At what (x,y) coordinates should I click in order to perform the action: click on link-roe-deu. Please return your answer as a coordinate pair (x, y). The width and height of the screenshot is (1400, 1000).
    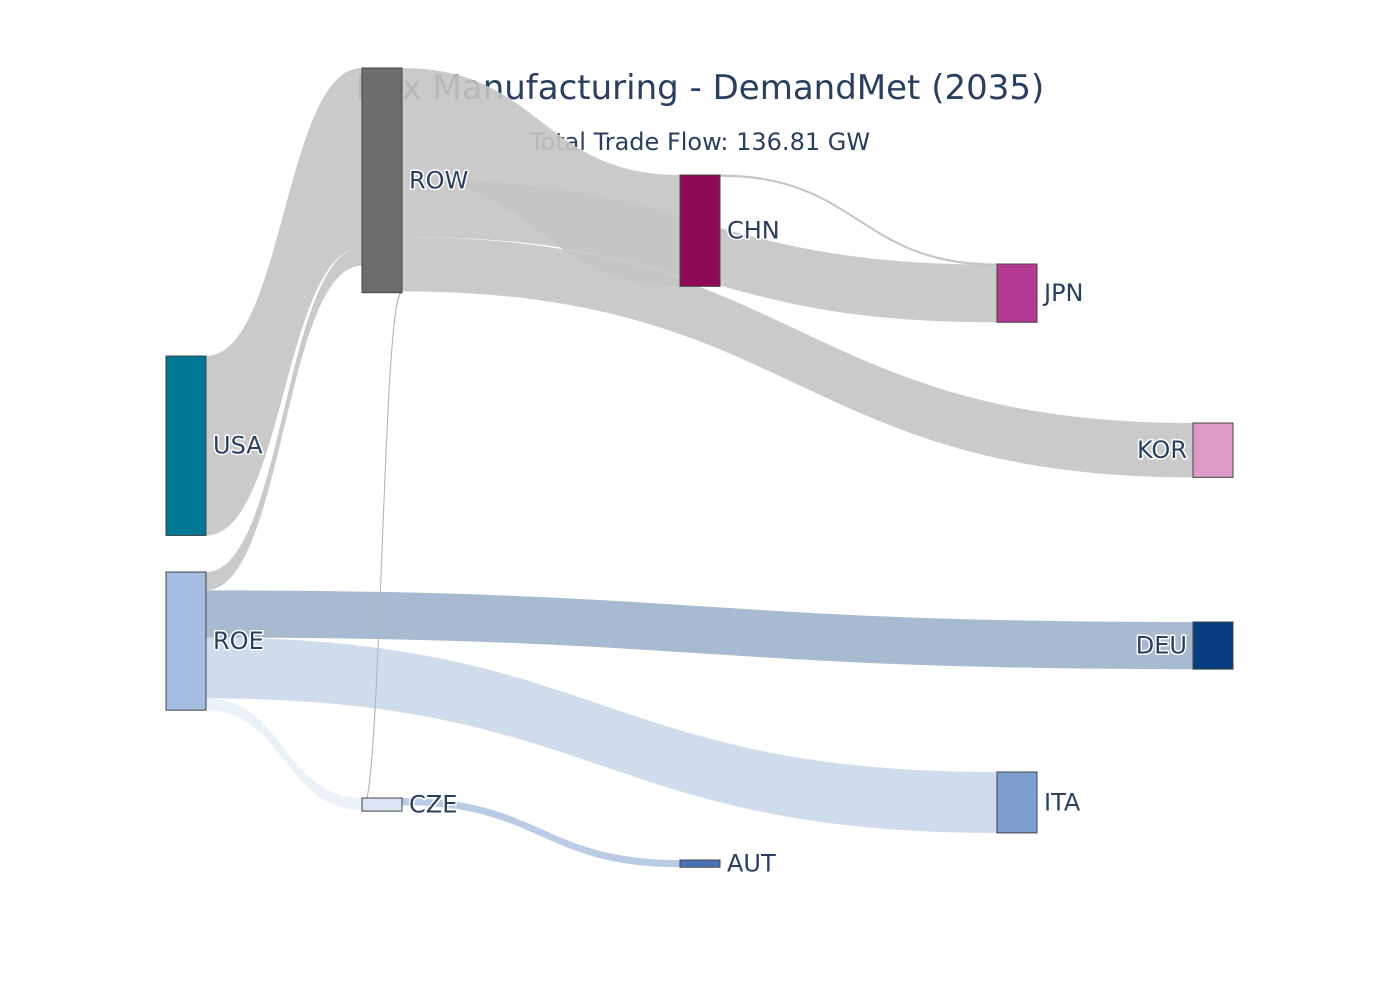
    Looking at the image, I should click on (699, 630).